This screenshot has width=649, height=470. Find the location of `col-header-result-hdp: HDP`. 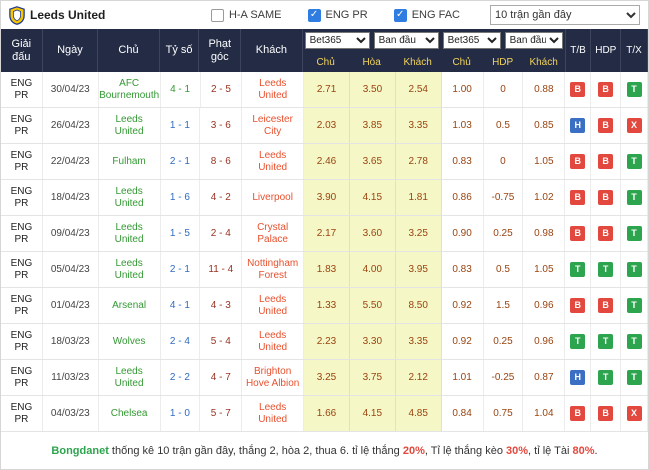

col-header-result-hdp: HDP is located at coordinates (606, 50).